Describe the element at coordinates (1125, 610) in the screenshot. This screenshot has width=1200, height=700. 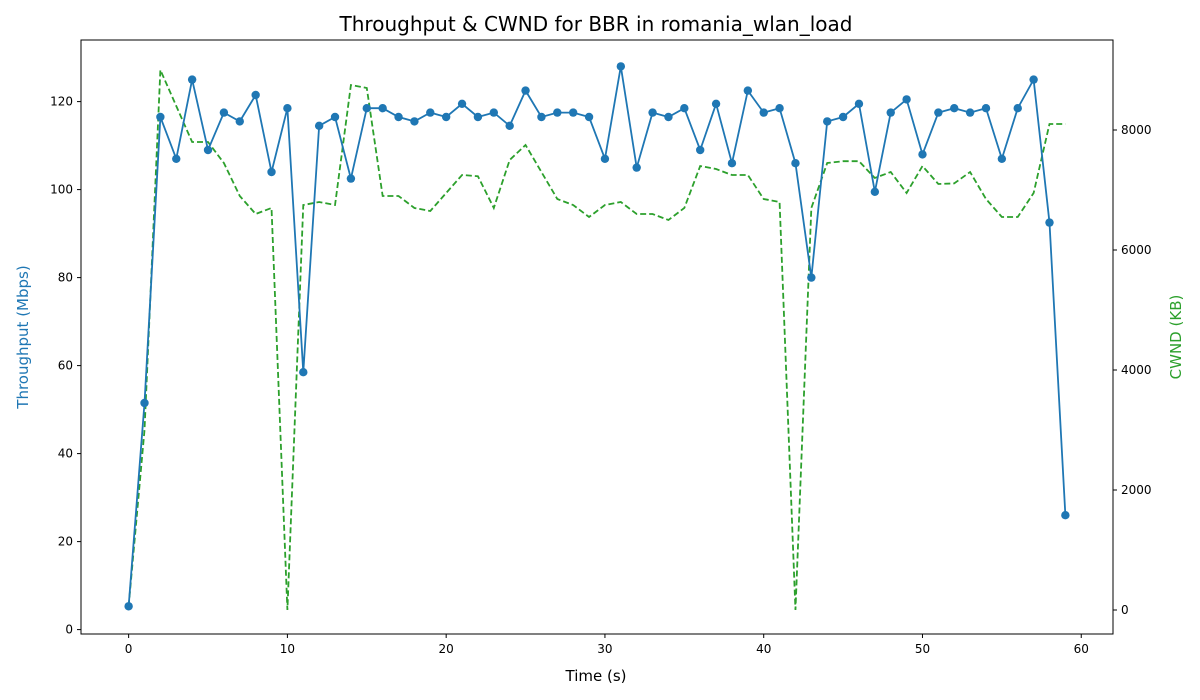
I see `y2-tick-label: 0` at that location.